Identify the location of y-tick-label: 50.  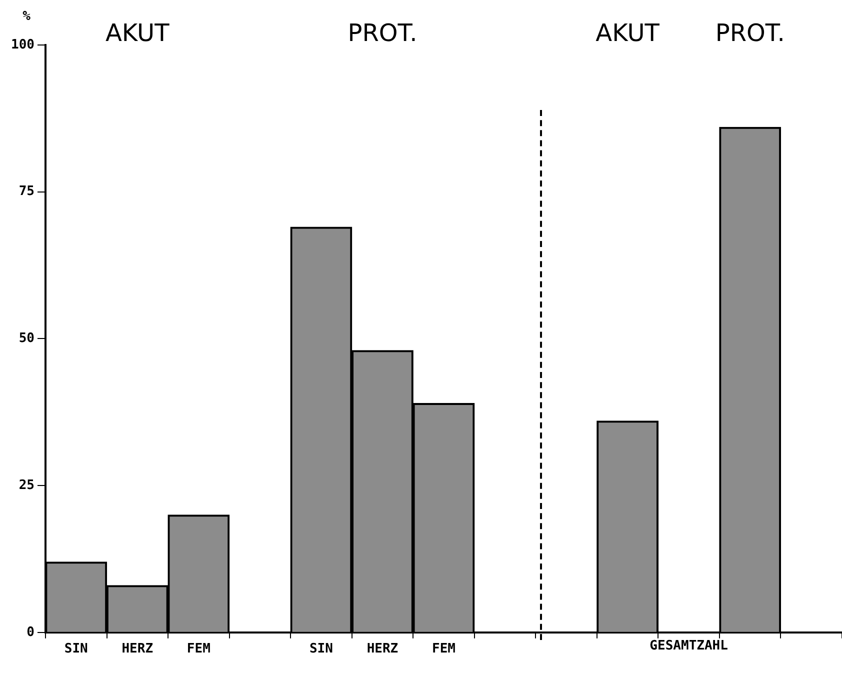
(26, 338).